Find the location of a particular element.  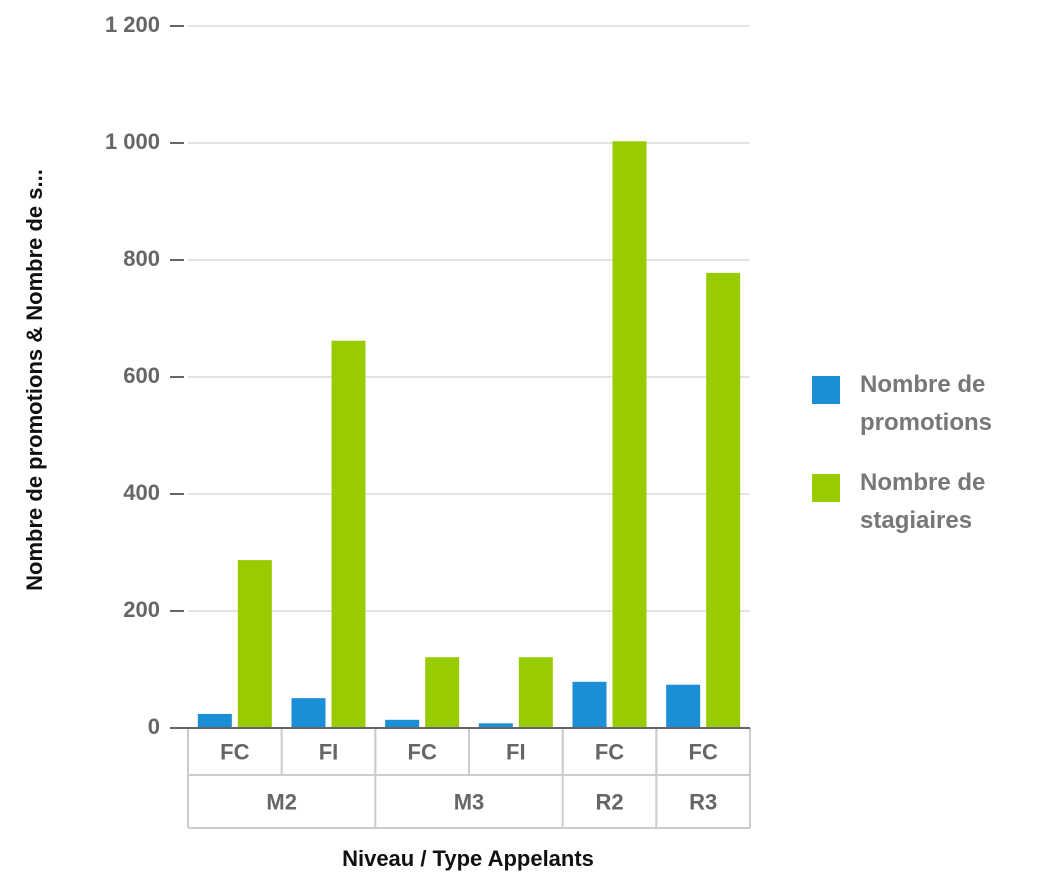

y-tick-label: 200 is located at coordinates (141, 609).